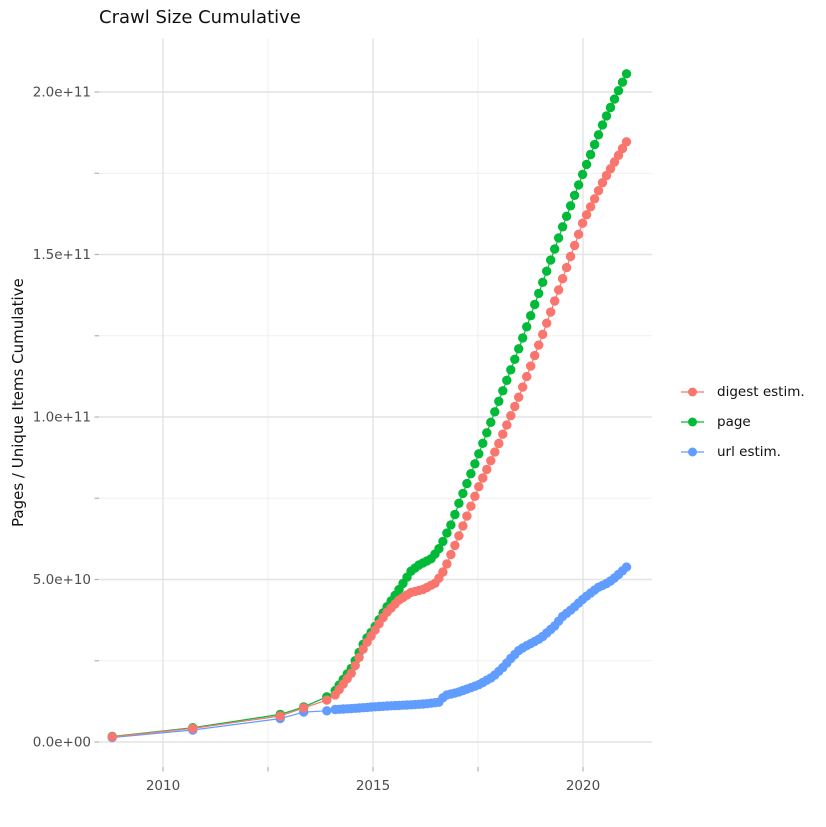 The height and width of the screenshot is (827, 826). I want to click on legend-item-page: page, so click(743, 422).